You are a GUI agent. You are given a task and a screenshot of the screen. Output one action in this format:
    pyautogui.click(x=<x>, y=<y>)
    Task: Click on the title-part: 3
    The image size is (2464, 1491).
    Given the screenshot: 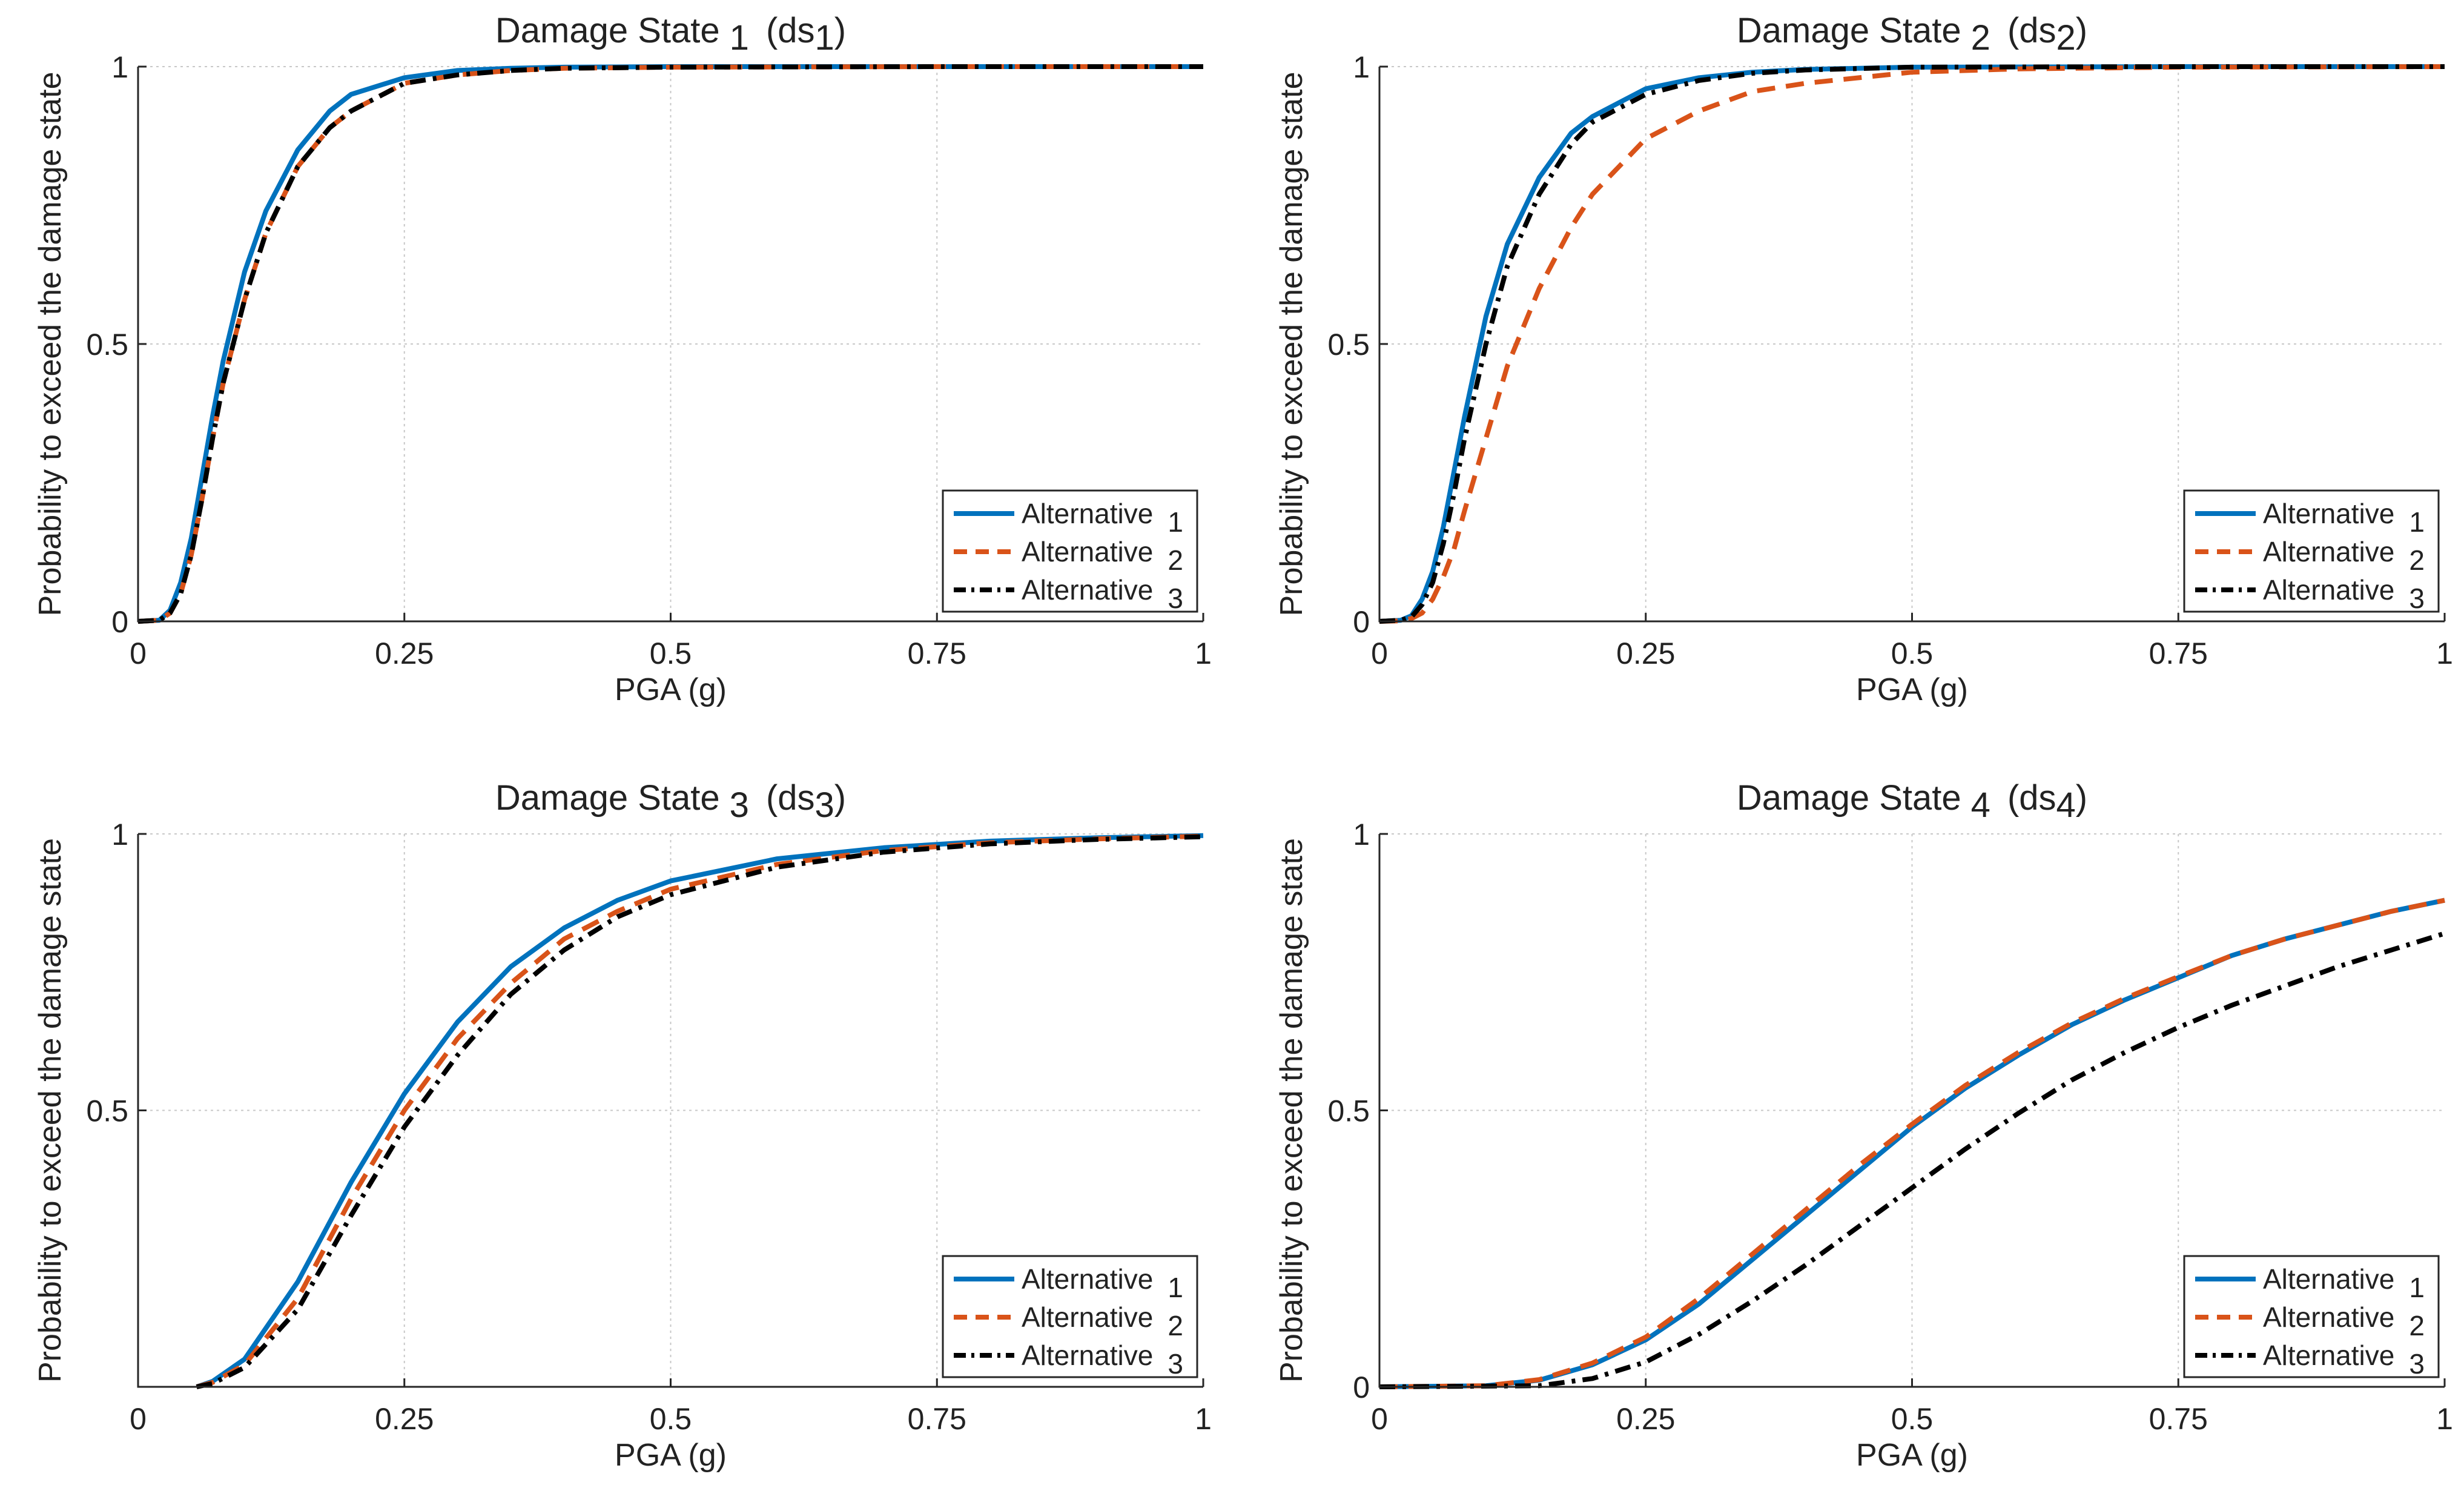 What is the action you would take?
    pyautogui.click(x=739, y=805)
    